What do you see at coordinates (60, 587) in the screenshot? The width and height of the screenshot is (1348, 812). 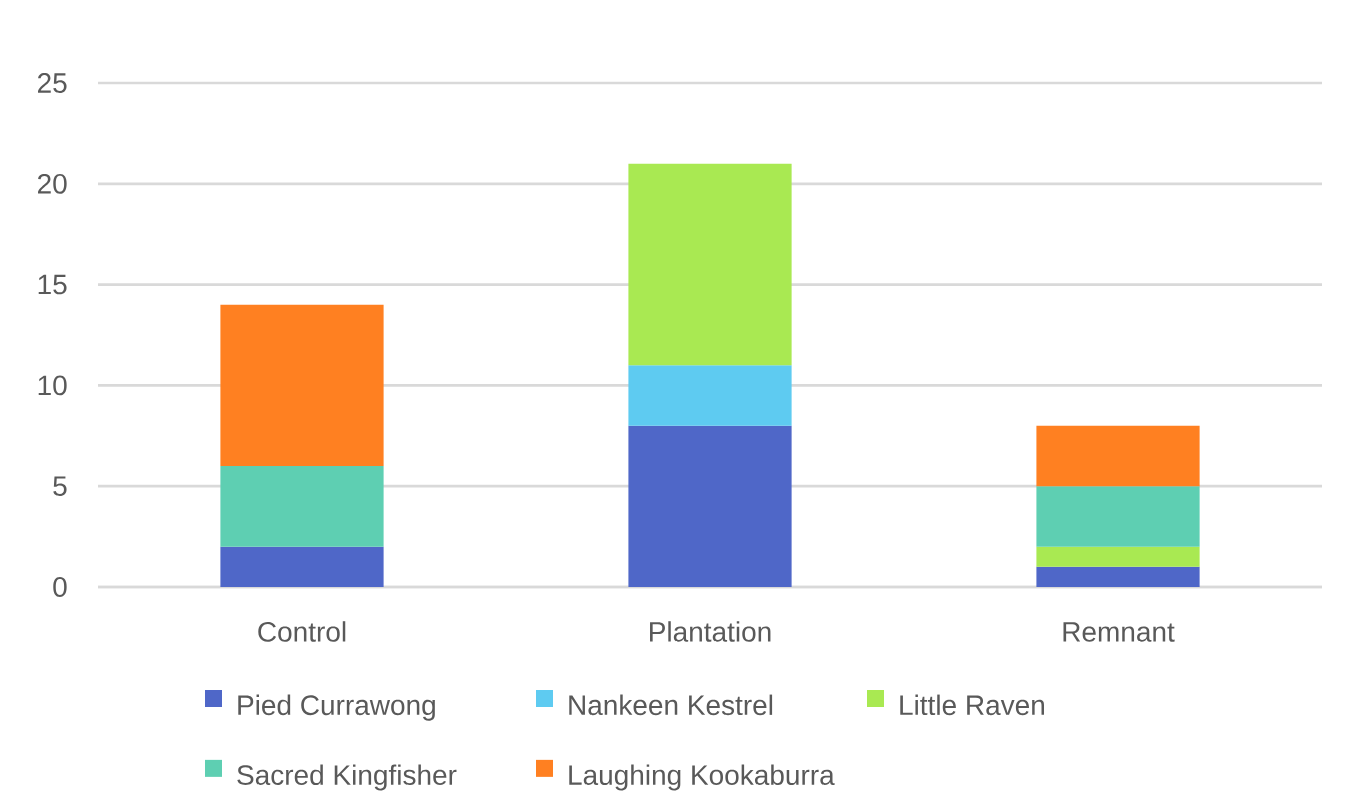 I see `y-tick-label: 0` at bounding box center [60, 587].